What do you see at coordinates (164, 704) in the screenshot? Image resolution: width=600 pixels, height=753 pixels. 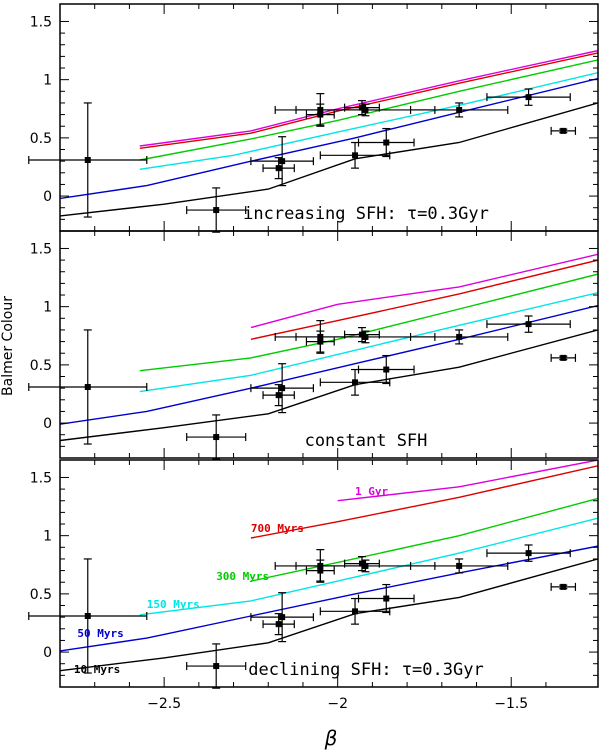 I see `xtick-label-0: −2.5` at bounding box center [164, 704].